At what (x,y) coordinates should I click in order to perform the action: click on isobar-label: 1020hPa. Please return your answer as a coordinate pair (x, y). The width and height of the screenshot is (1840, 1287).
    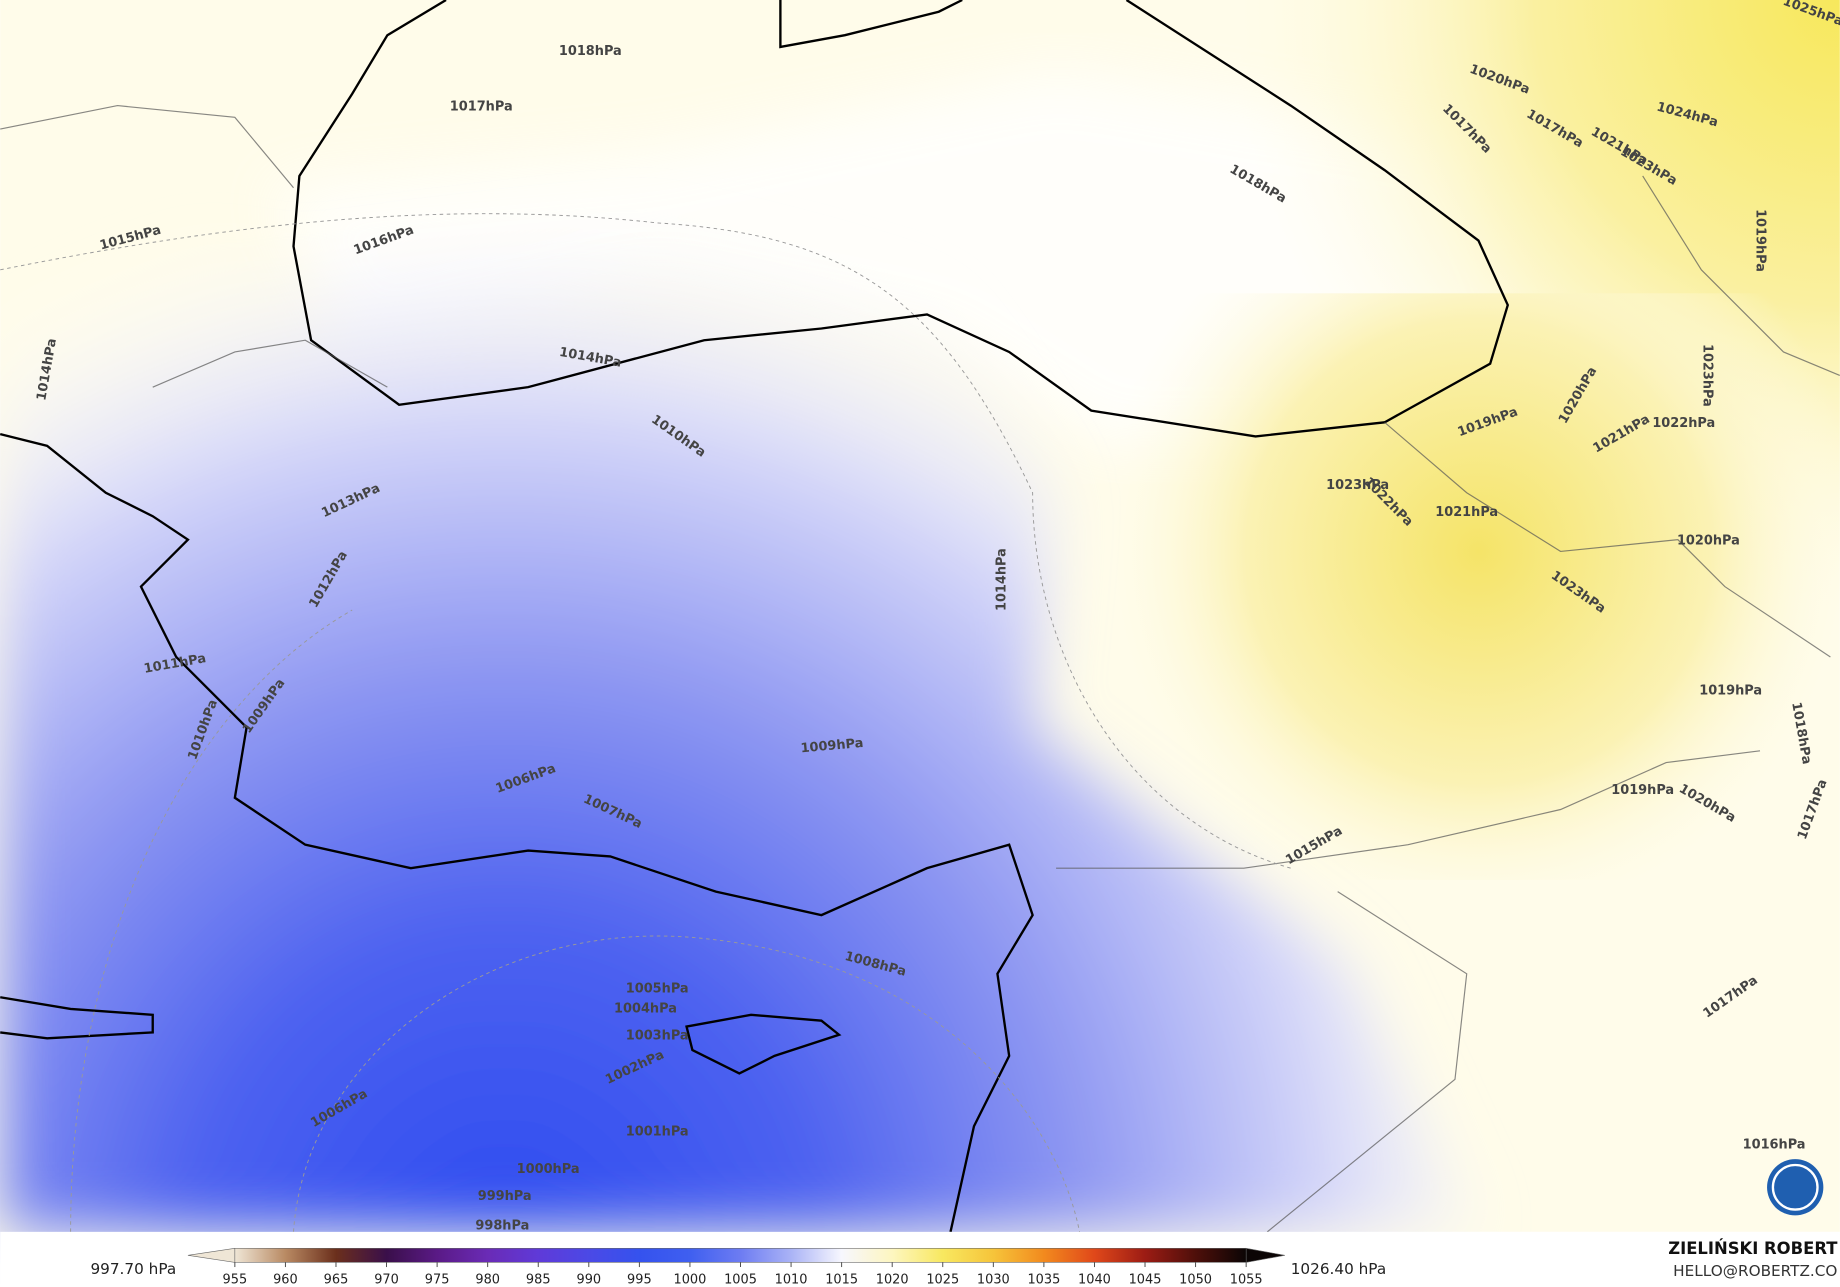
    Looking at the image, I should click on (1708, 540).